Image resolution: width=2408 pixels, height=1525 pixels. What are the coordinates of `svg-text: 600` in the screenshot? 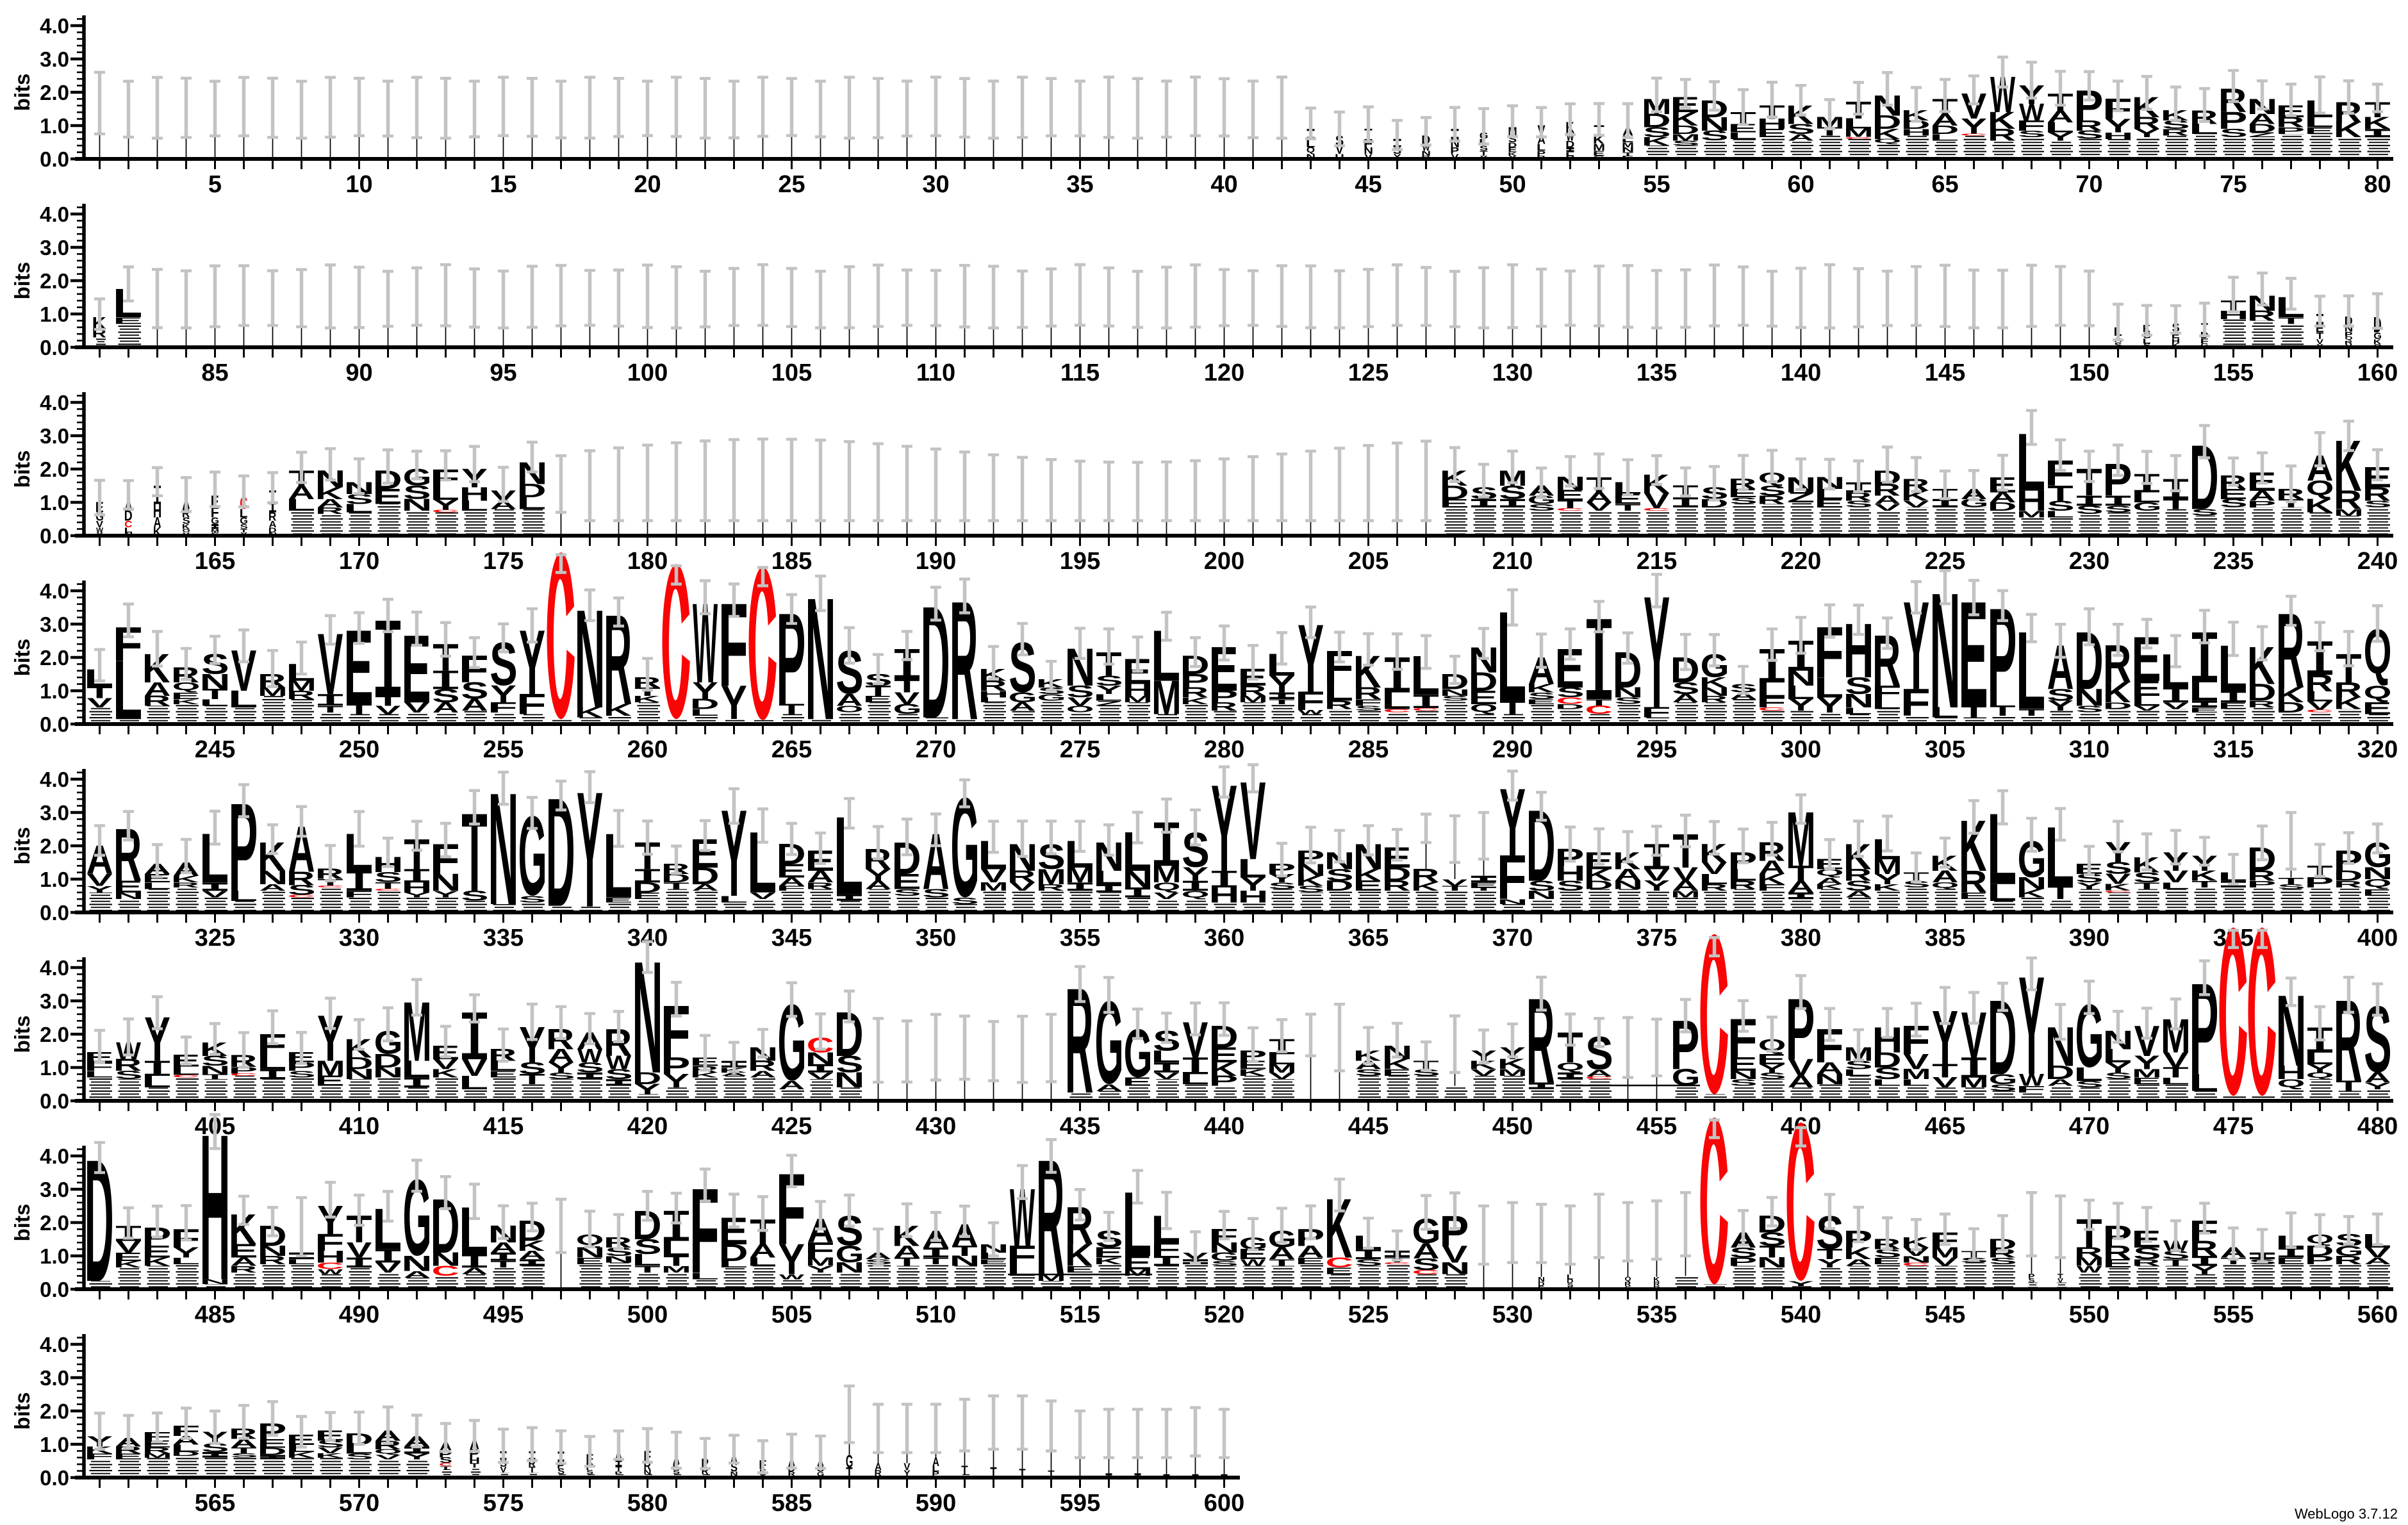 It's located at (1224, 1504).